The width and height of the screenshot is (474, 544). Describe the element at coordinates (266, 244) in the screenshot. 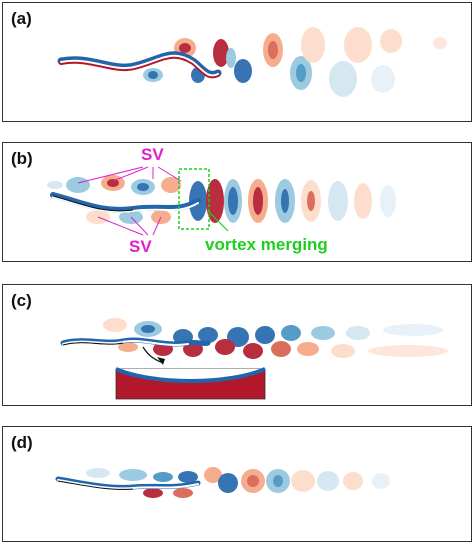

I see `vortex-merging-label: vortex merging` at that location.